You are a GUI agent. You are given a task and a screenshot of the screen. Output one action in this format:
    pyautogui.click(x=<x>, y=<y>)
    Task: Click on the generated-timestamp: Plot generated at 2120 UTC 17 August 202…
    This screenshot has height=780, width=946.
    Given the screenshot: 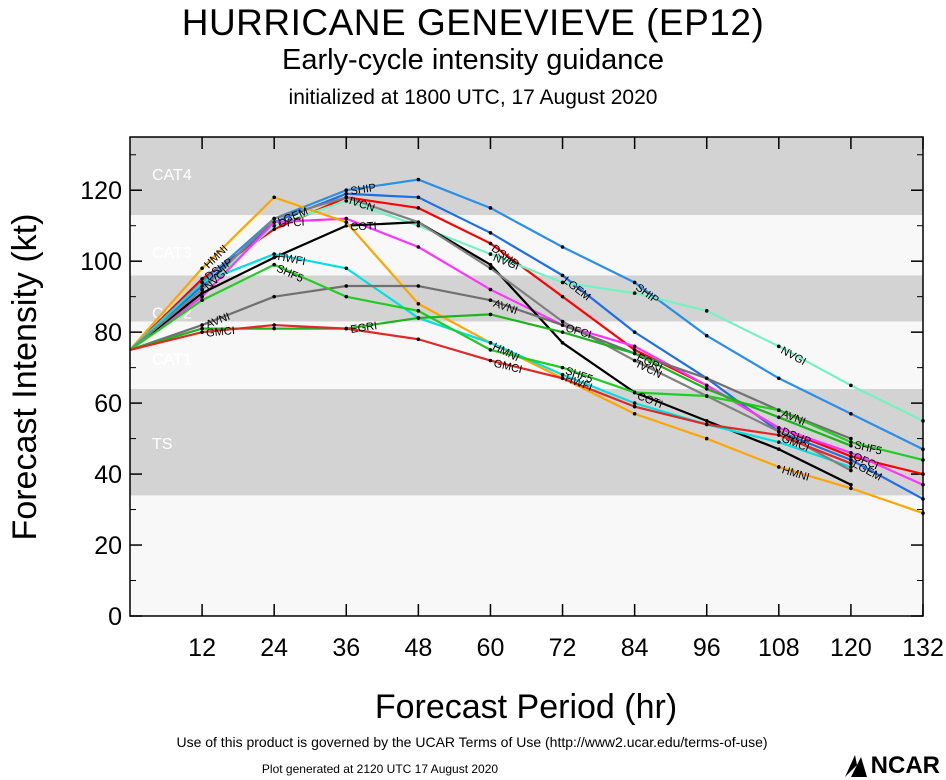 What is the action you would take?
    pyautogui.click(x=380, y=769)
    